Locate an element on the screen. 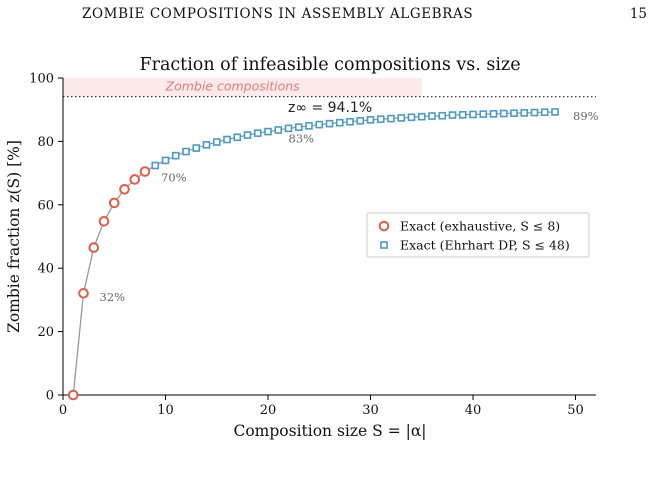 Image resolution: width=665 pixels, height=478 pixels. annotation-label: 70% is located at coordinates (174, 178).